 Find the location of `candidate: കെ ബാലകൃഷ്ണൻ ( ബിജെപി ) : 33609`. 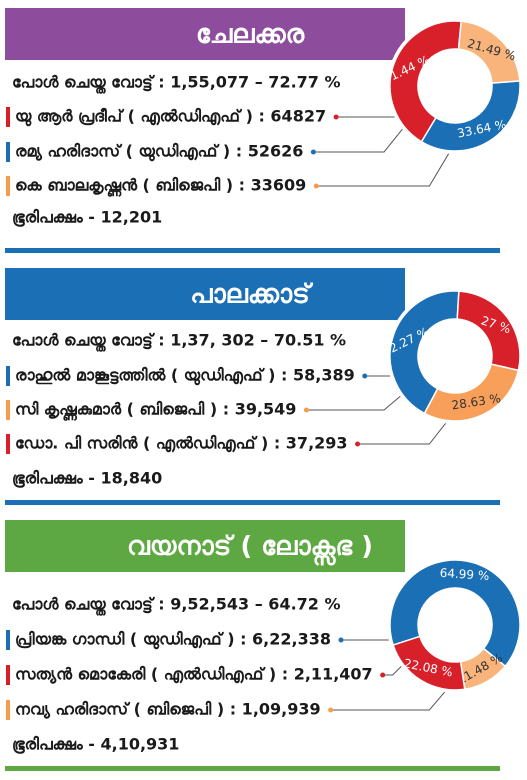

candidate: കെ ബാലകൃഷ്ണൻ ( ബിജെപി ) : 33609 is located at coordinates (160, 187).